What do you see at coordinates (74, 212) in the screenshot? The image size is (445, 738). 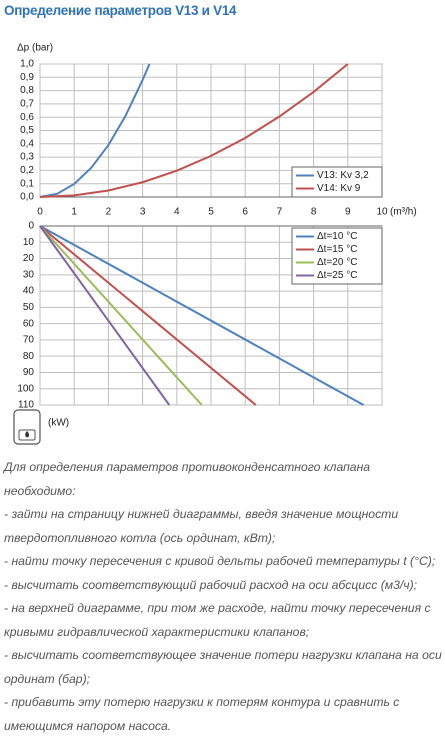 I see `x-tick-label: 1` at bounding box center [74, 212].